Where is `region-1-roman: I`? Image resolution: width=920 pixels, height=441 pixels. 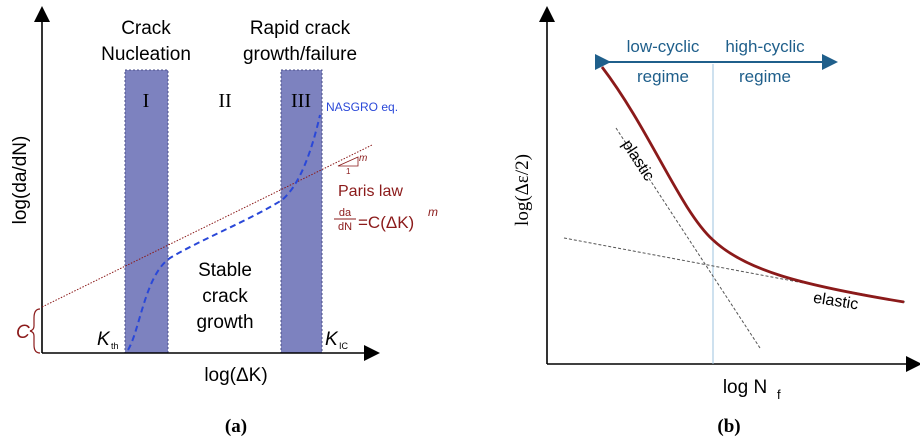
region-1-roman: I is located at coordinates (146, 101).